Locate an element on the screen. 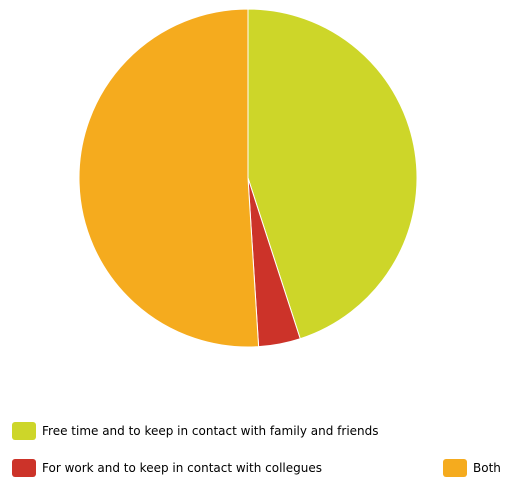 The image size is (512, 479). legend-item-both: Both is located at coordinates (472, 468).